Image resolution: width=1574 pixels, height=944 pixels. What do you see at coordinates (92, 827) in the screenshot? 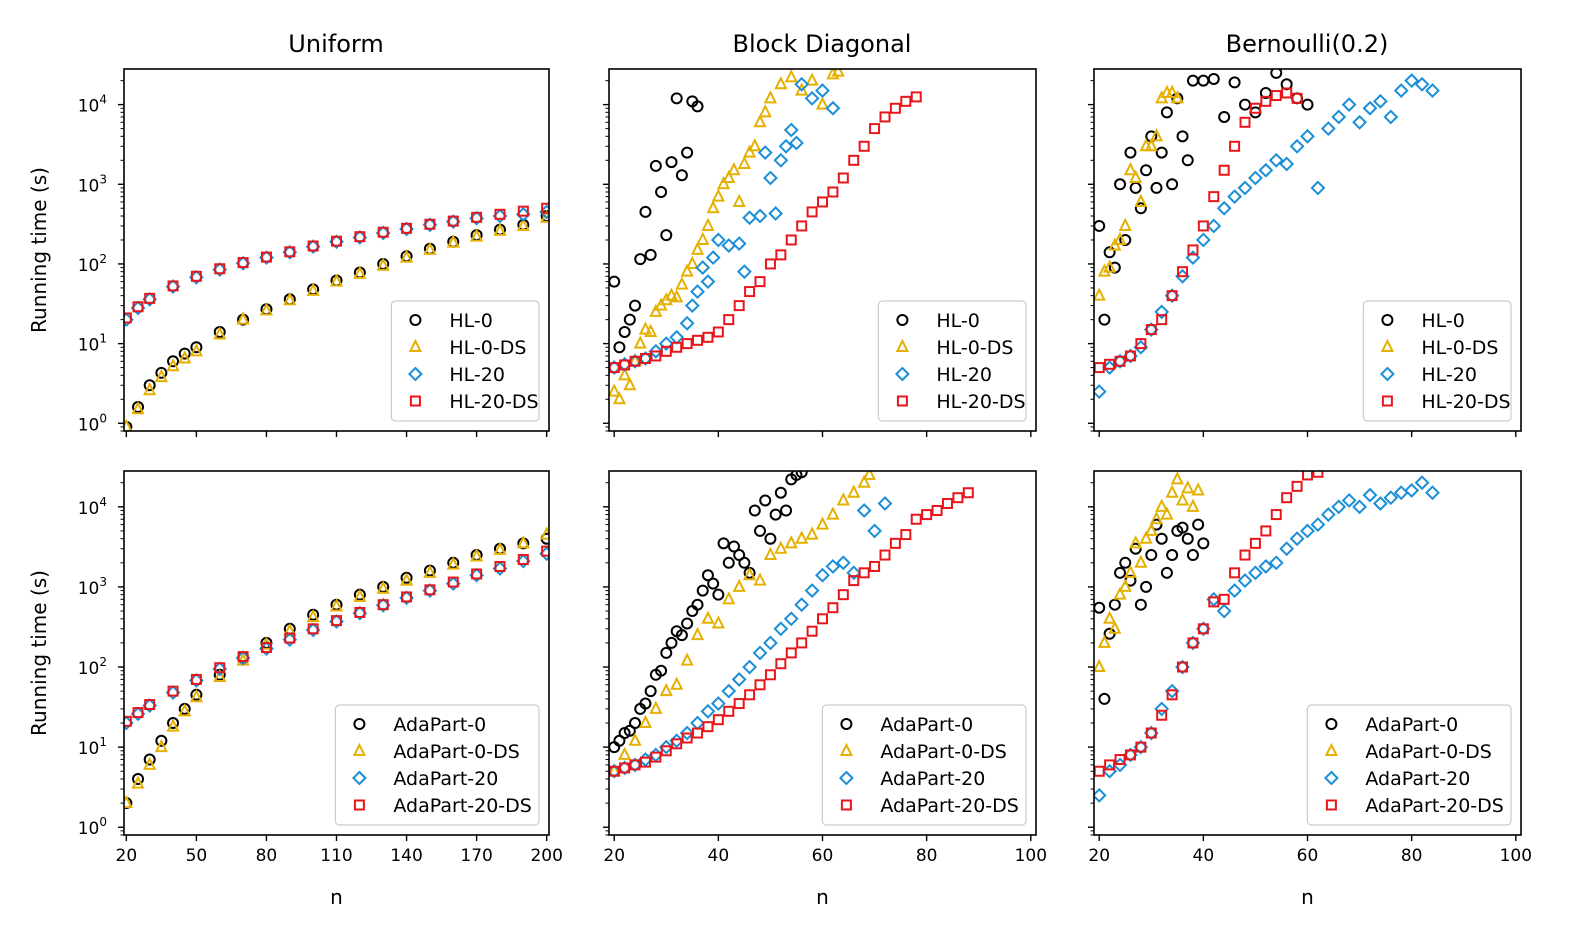
I see `y-tick-label: 10⁰` at bounding box center [92, 827].